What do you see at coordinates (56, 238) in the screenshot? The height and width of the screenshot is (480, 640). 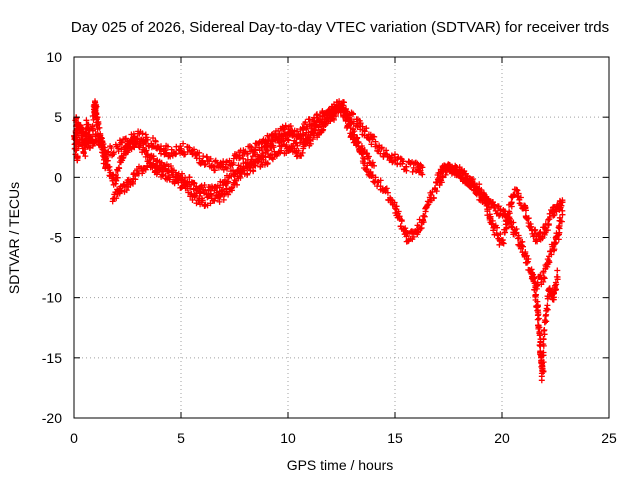 I see `y-tick-label: -5` at bounding box center [56, 238].